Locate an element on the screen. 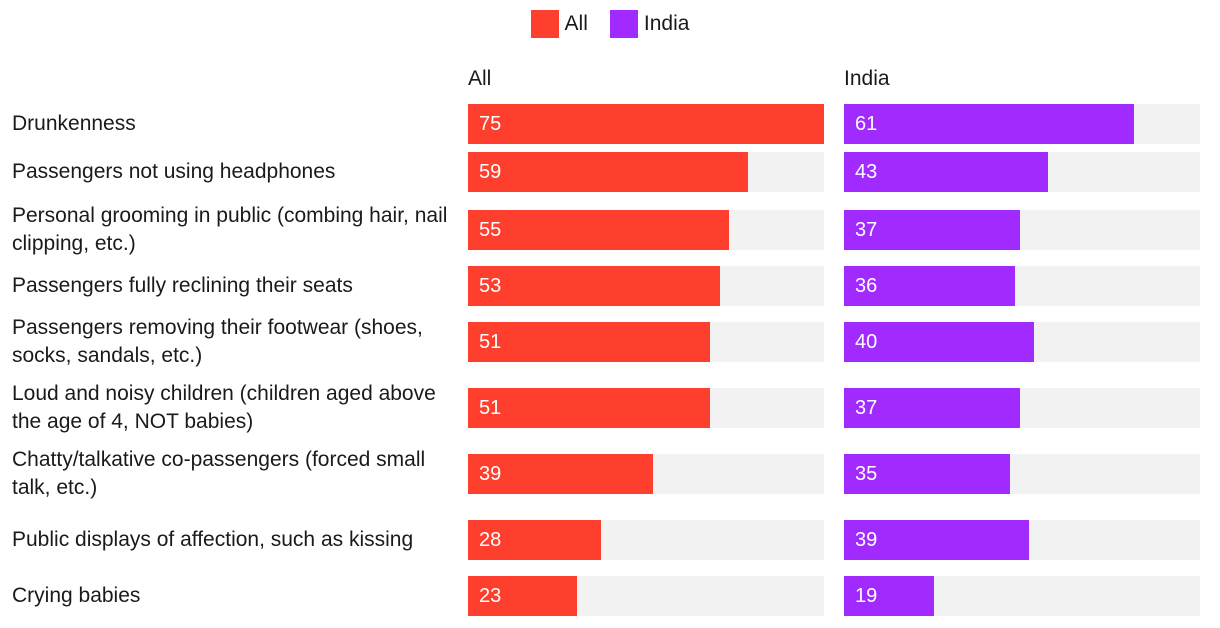 This screenshot has height=628, width=1220. bar-track-all: 59 is located at coordinates (646, 172).